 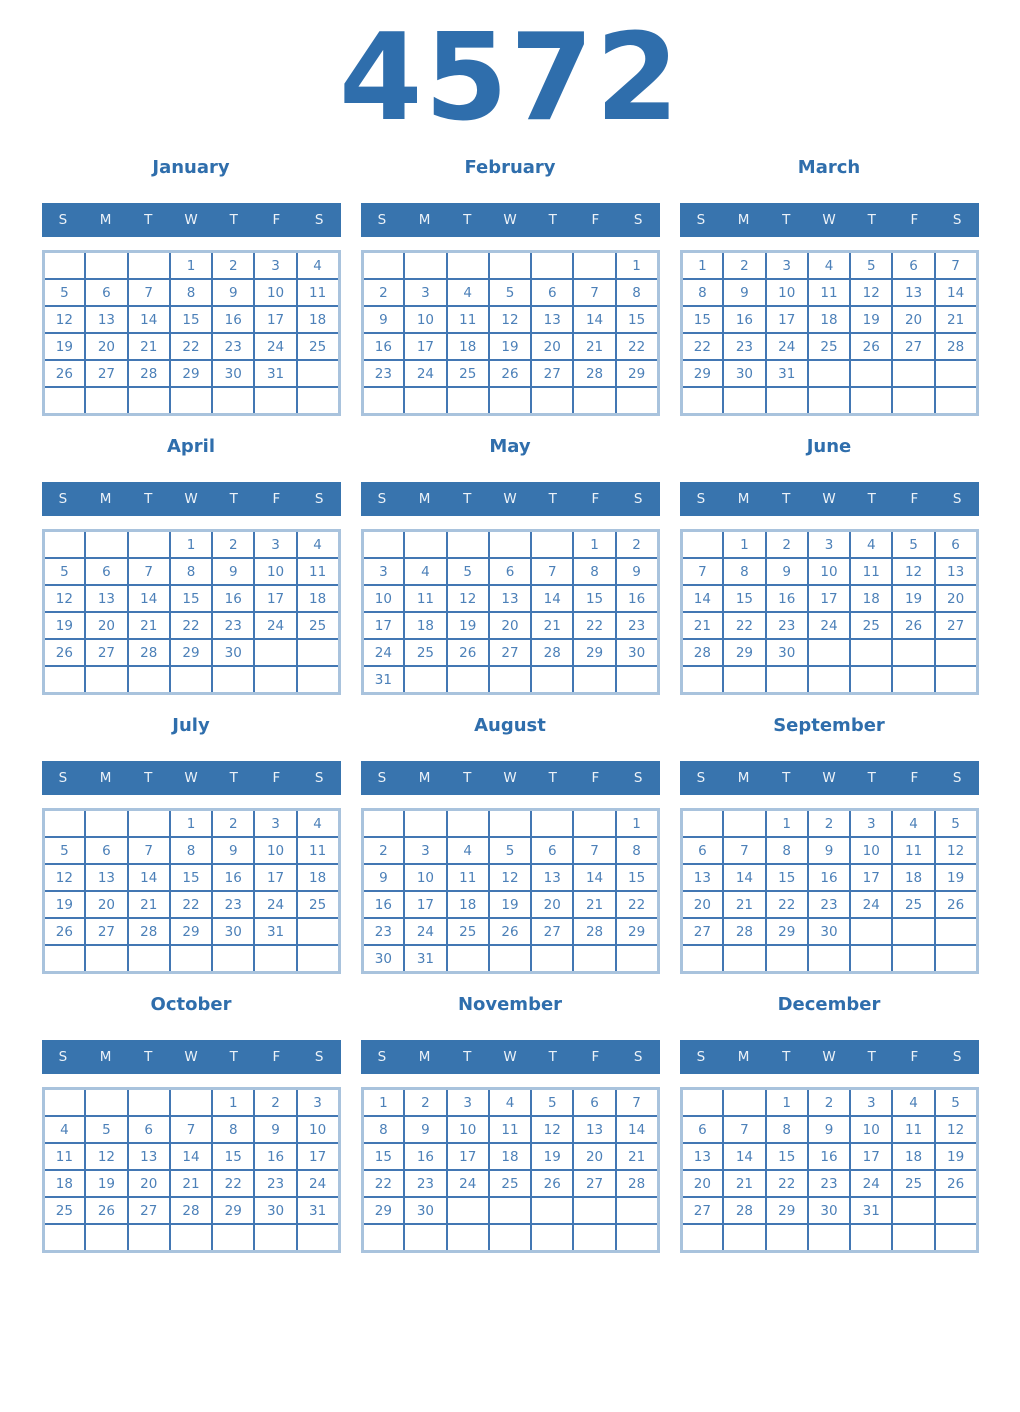 I want to click on day-cell: 8, so click(x=637, y=850).